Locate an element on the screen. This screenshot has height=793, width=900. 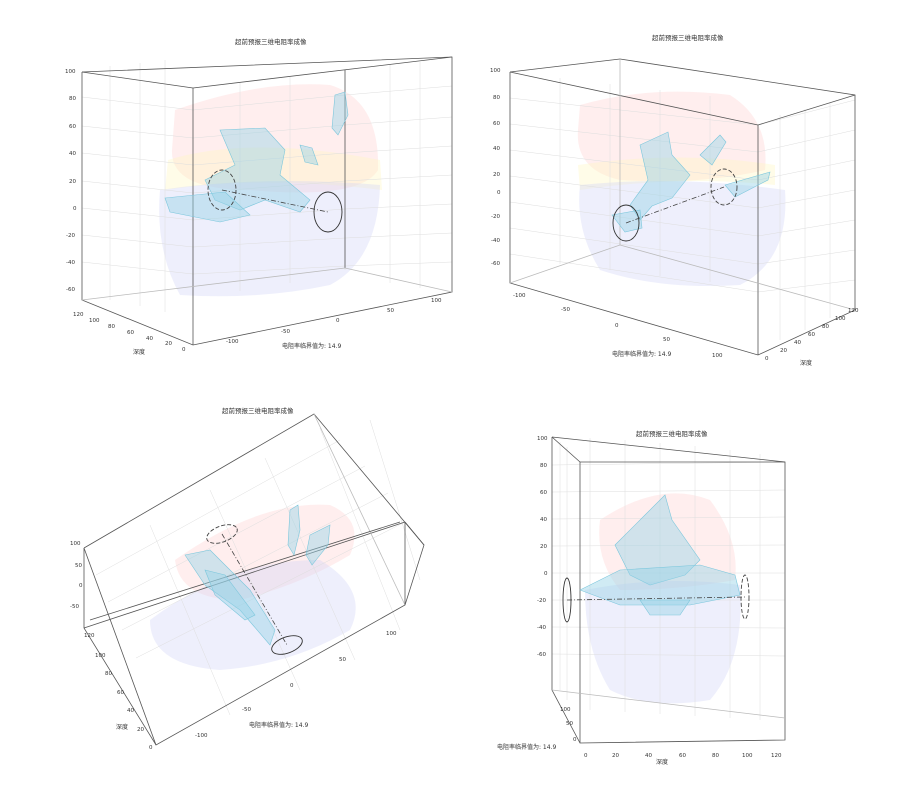
x-tick-label: 60 is located at coordinates (682, 756).